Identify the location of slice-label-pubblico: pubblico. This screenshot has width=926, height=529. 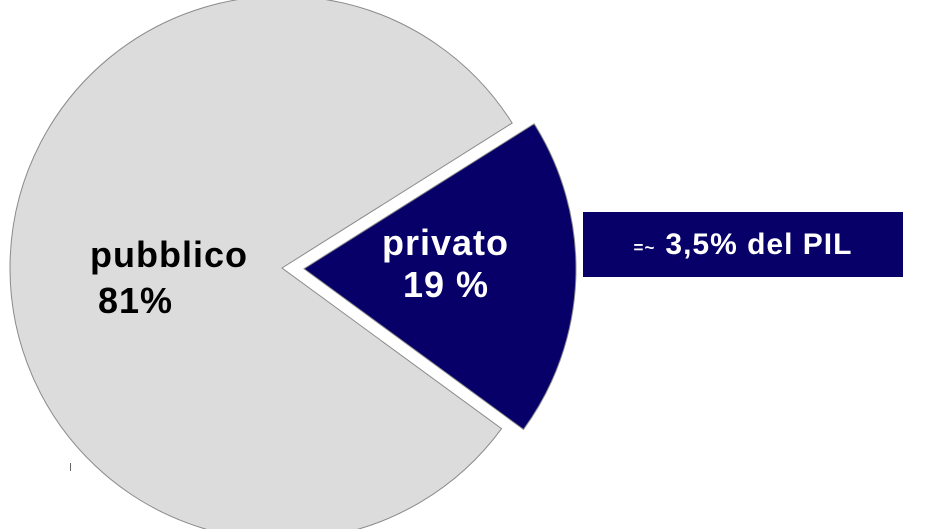
(169, 254).